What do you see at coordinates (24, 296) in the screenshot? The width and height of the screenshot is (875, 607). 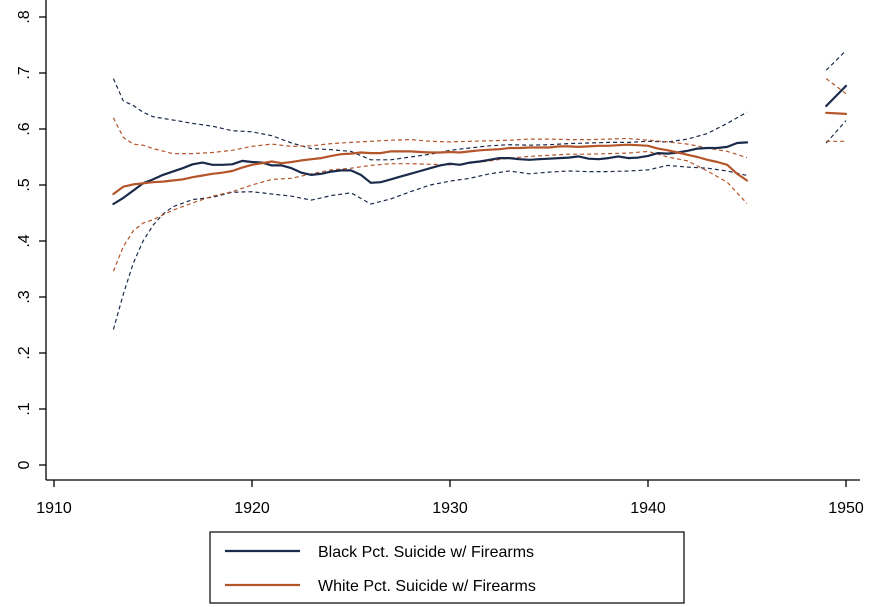 I see `y-tick-label: .3` at bounding box center [24, 296].